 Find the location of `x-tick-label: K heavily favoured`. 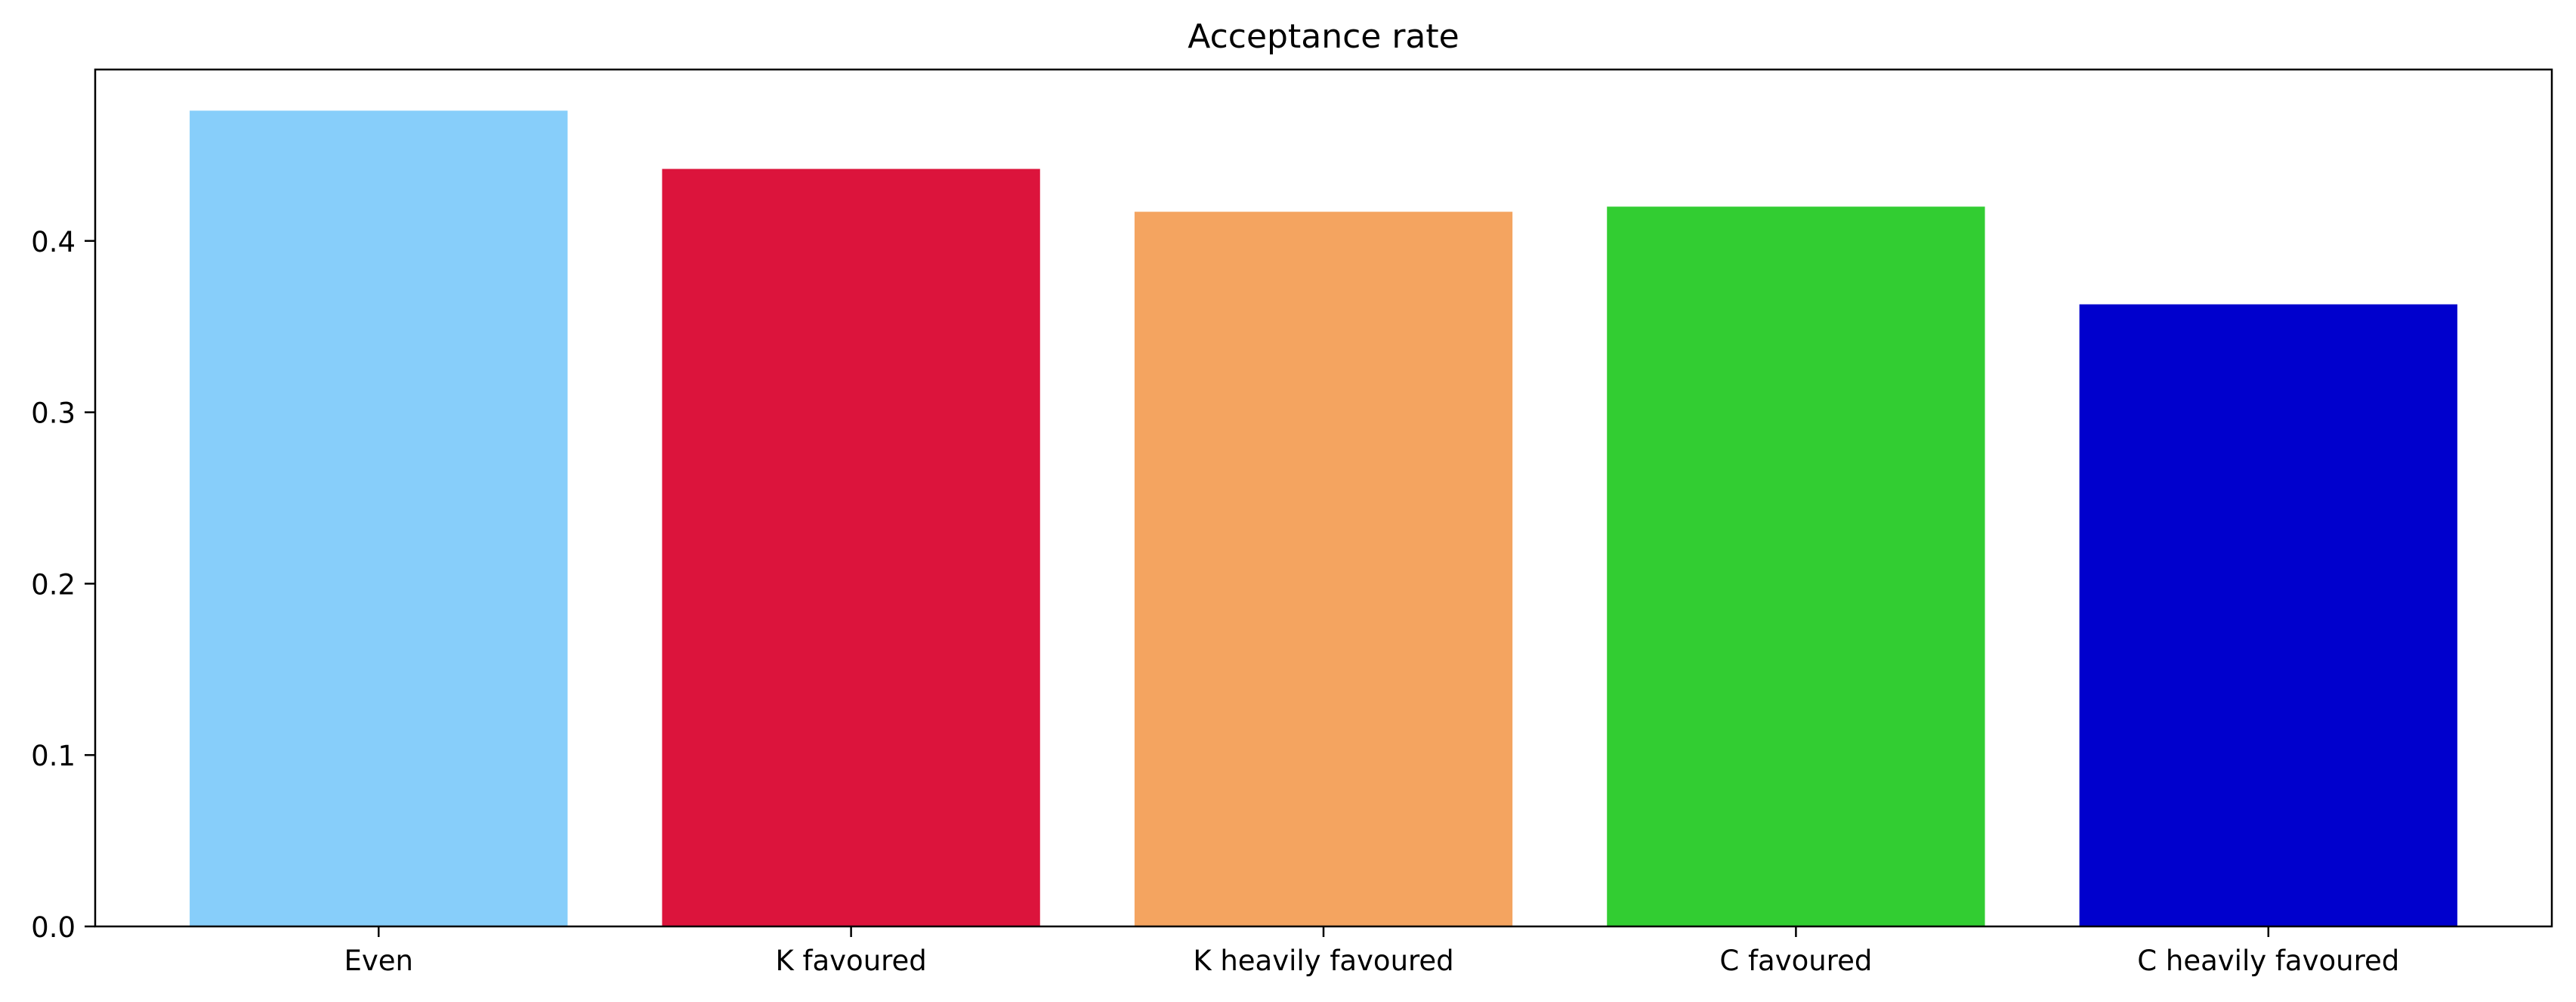

x-tick-label: K heavily favoured is located at coordinates (1323, 961).